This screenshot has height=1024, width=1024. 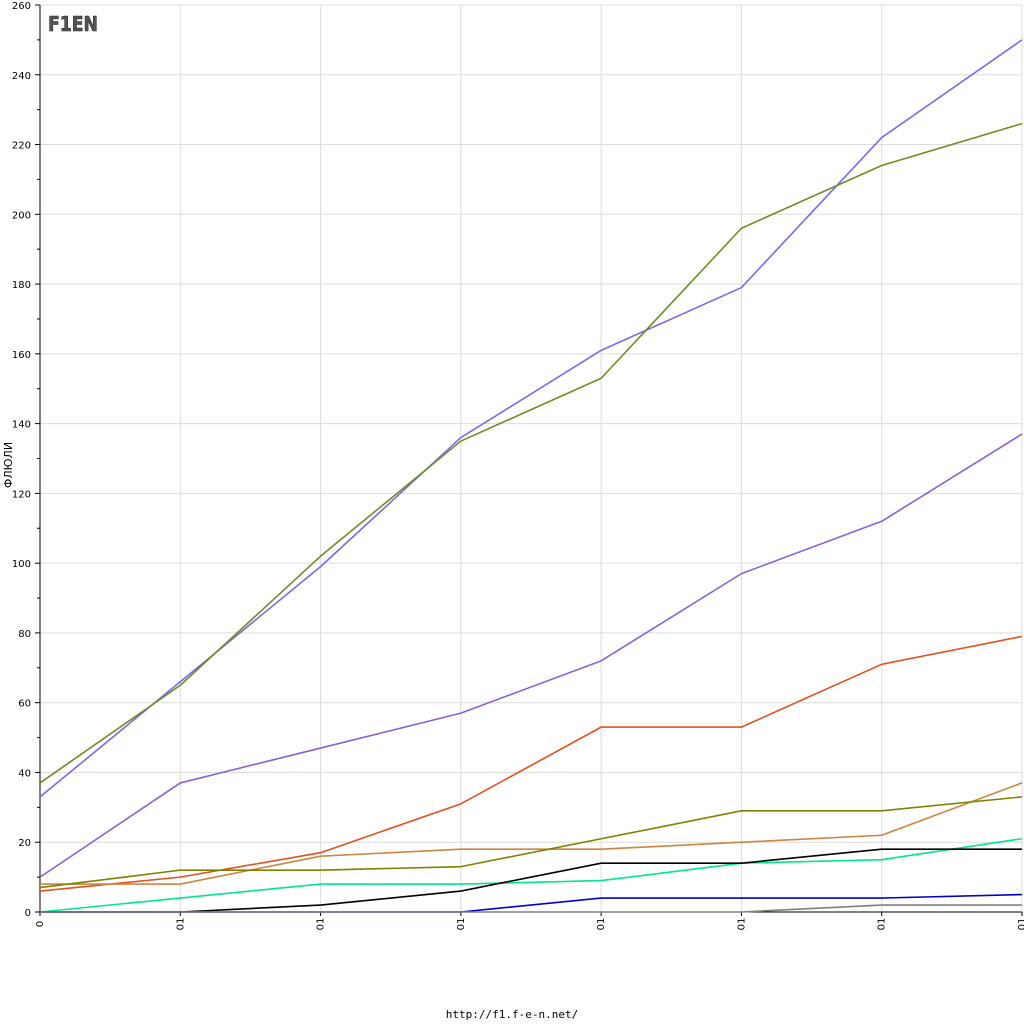 I want to click on y-tick-label: 80, so click(x=24, y=634).